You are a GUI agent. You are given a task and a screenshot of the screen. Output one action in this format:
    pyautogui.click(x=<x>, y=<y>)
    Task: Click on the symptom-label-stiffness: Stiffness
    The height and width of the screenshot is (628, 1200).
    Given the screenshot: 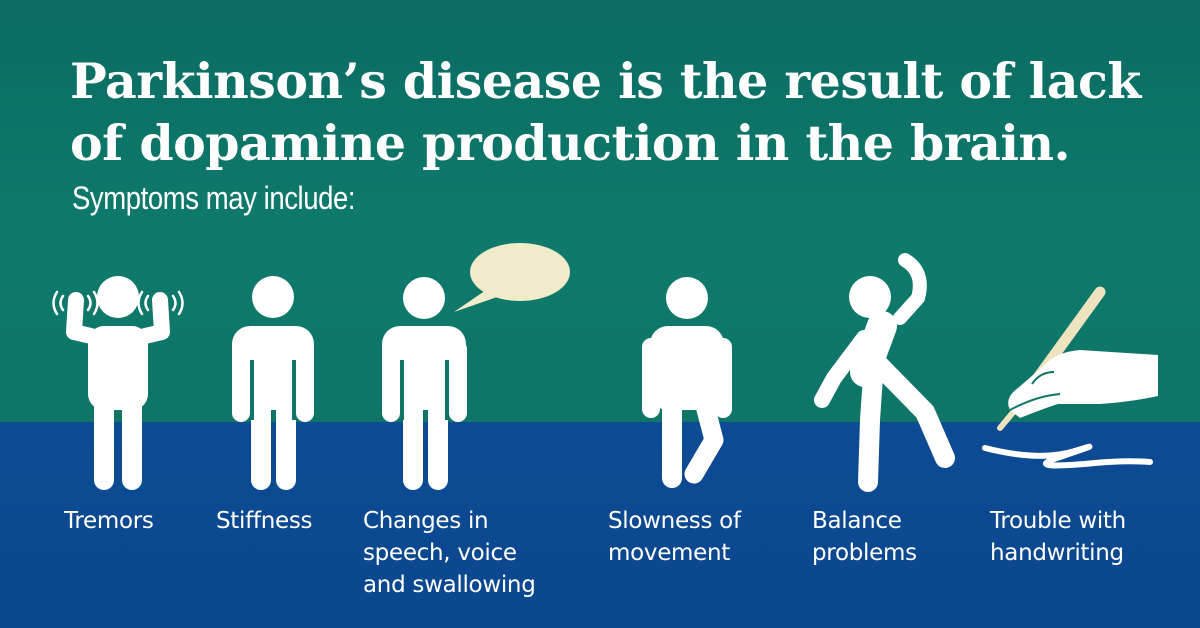 What is the action you would take?
    pyautogui.click(x=264, y=521)
    